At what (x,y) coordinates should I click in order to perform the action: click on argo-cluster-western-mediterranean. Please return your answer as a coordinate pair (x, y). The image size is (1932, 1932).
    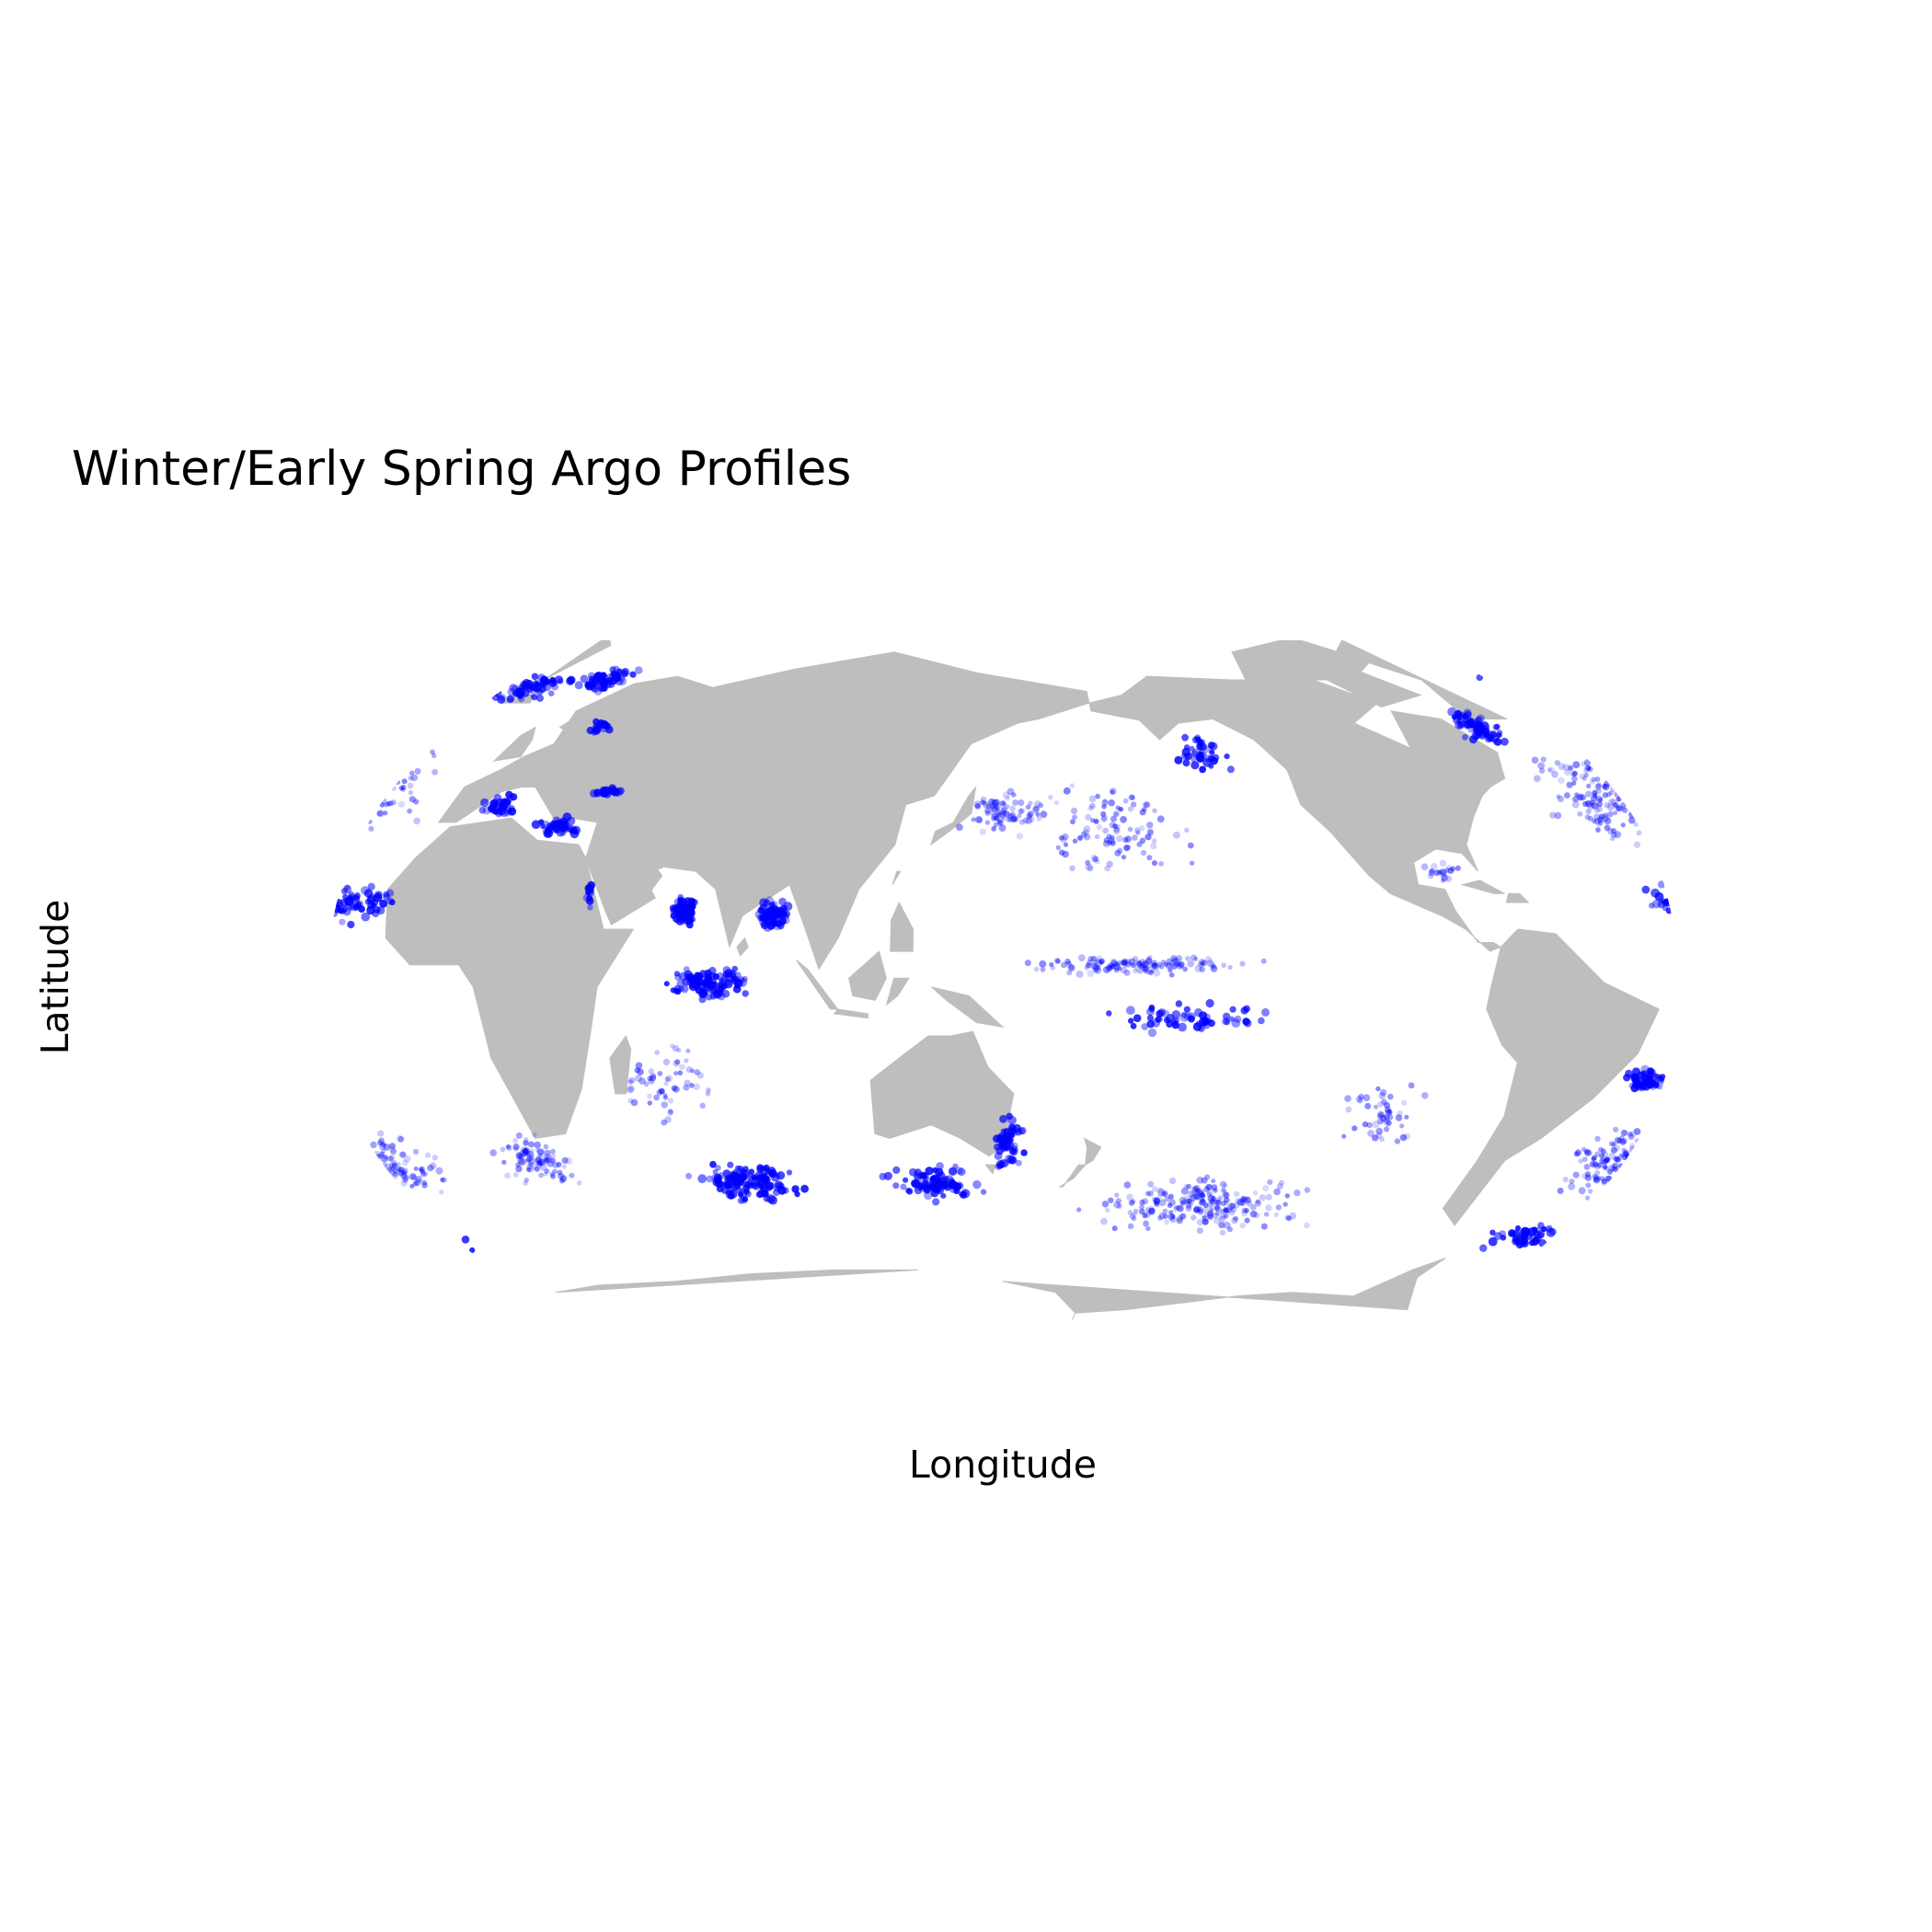
    Looking at the image, I should click on (498, 804).